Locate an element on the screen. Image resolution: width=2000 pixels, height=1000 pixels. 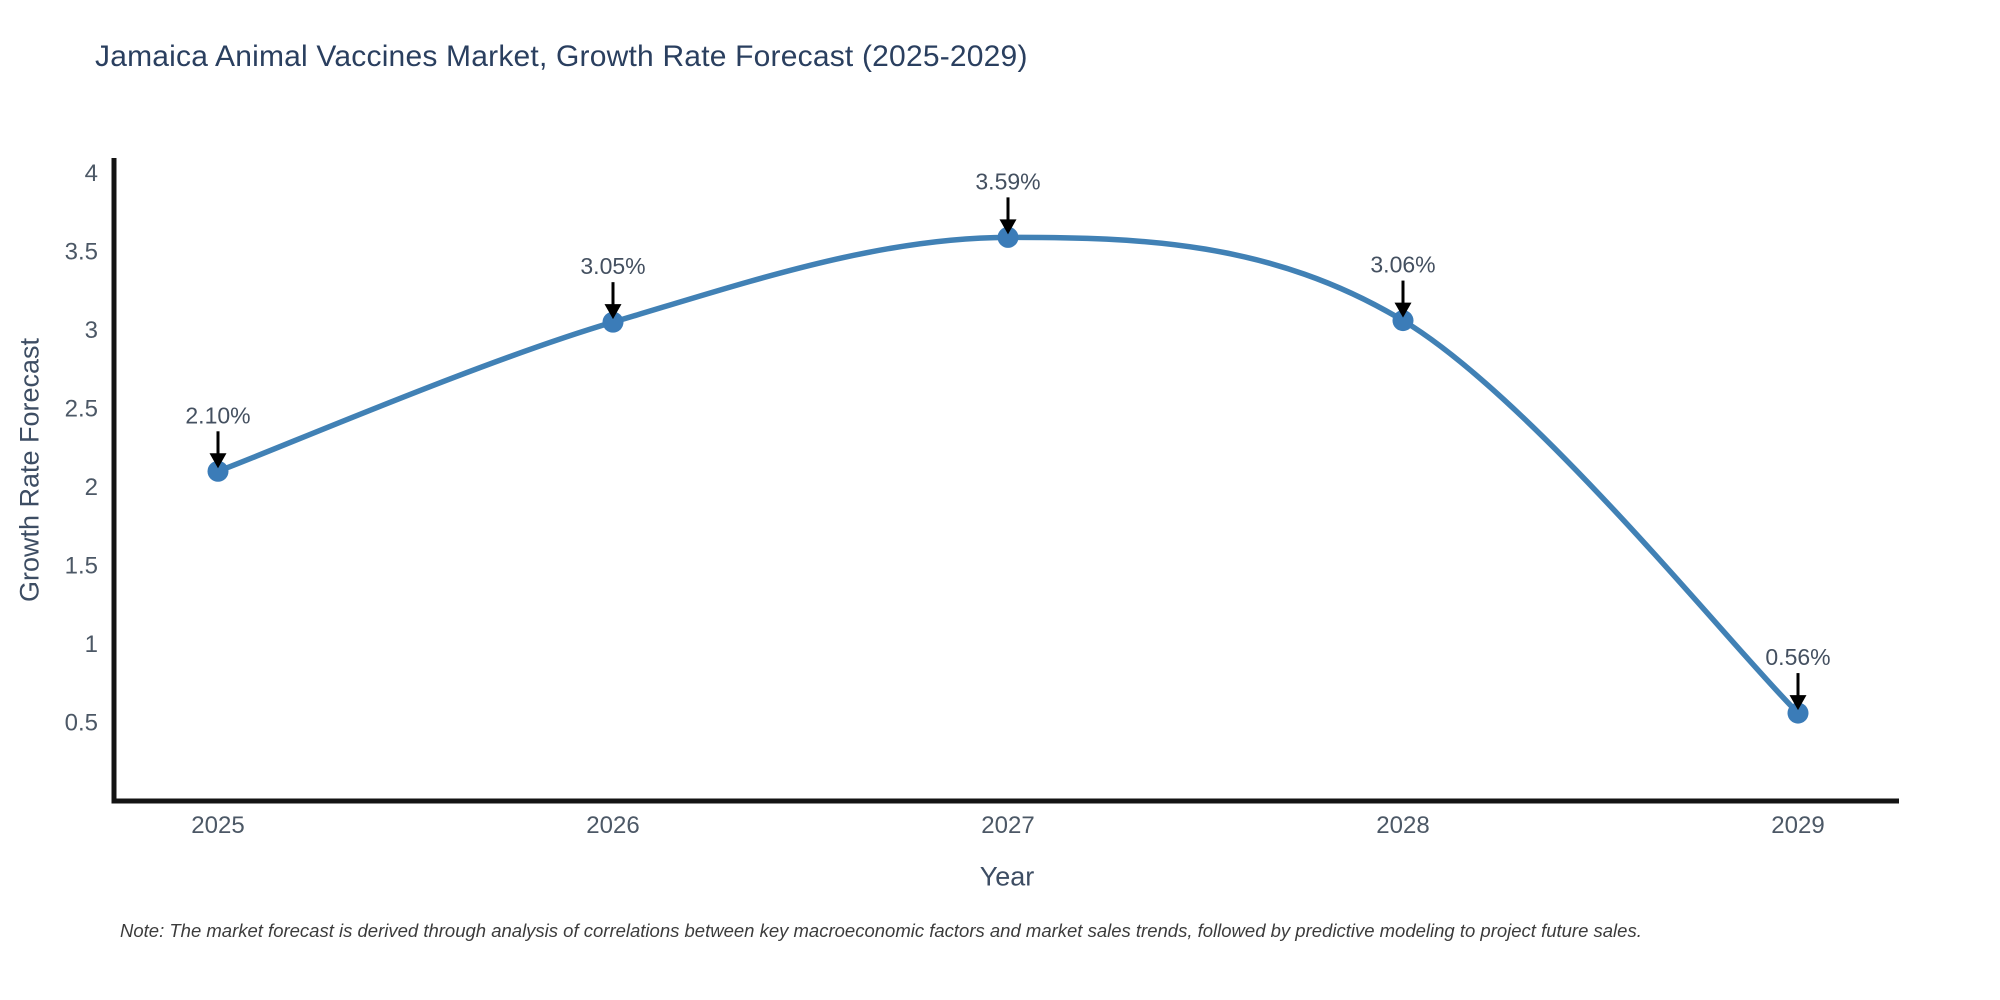
x-tick-label-2028: 2028 is located at coordinates (1402, 825).